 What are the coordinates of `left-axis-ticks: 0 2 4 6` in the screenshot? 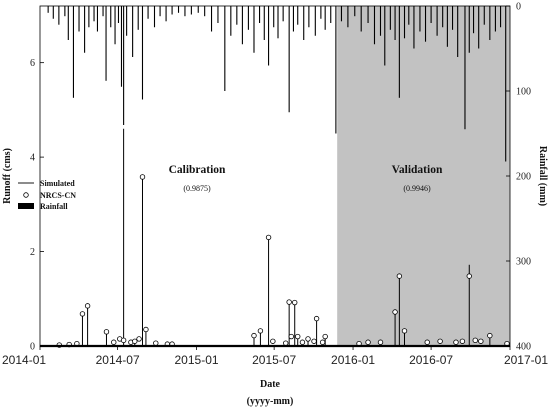 It's located at (37, 205).